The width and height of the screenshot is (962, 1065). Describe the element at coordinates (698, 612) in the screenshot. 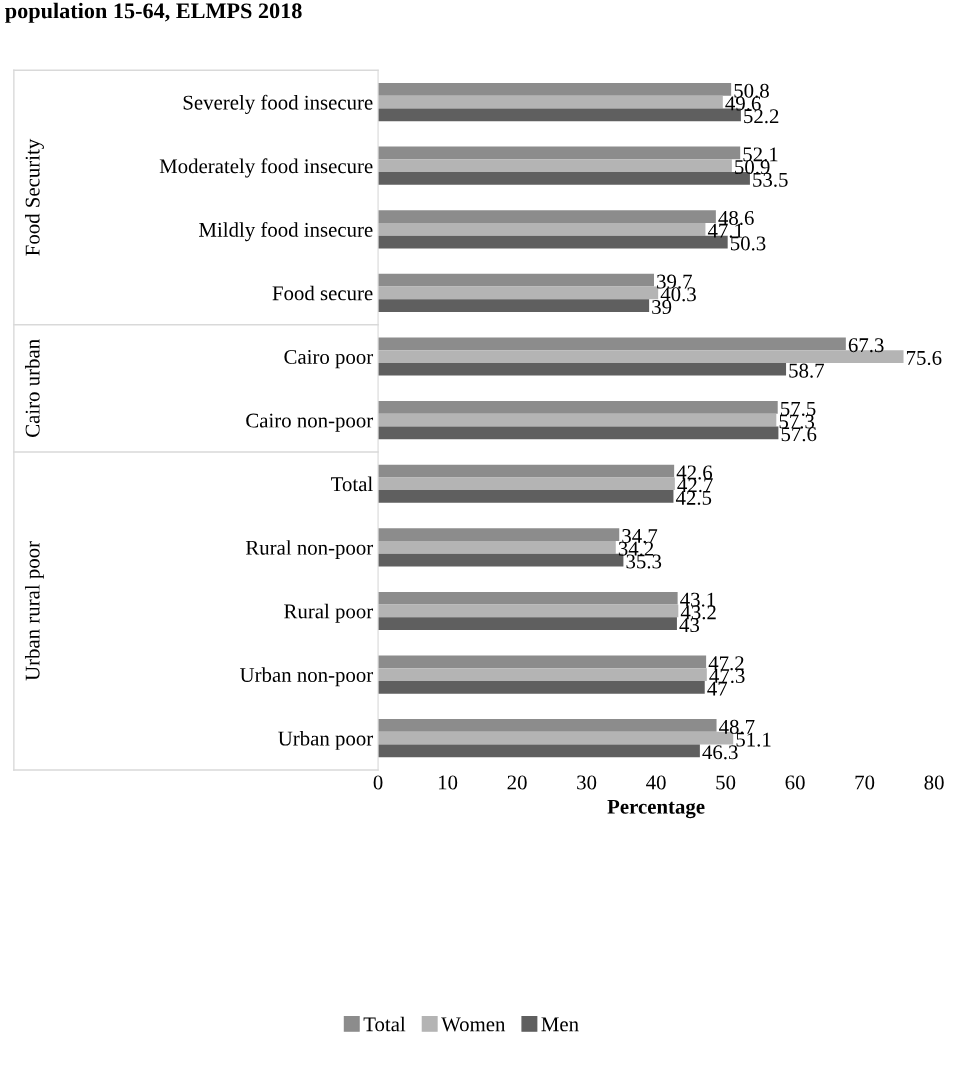

I see `data-label: 43.2` at that location.